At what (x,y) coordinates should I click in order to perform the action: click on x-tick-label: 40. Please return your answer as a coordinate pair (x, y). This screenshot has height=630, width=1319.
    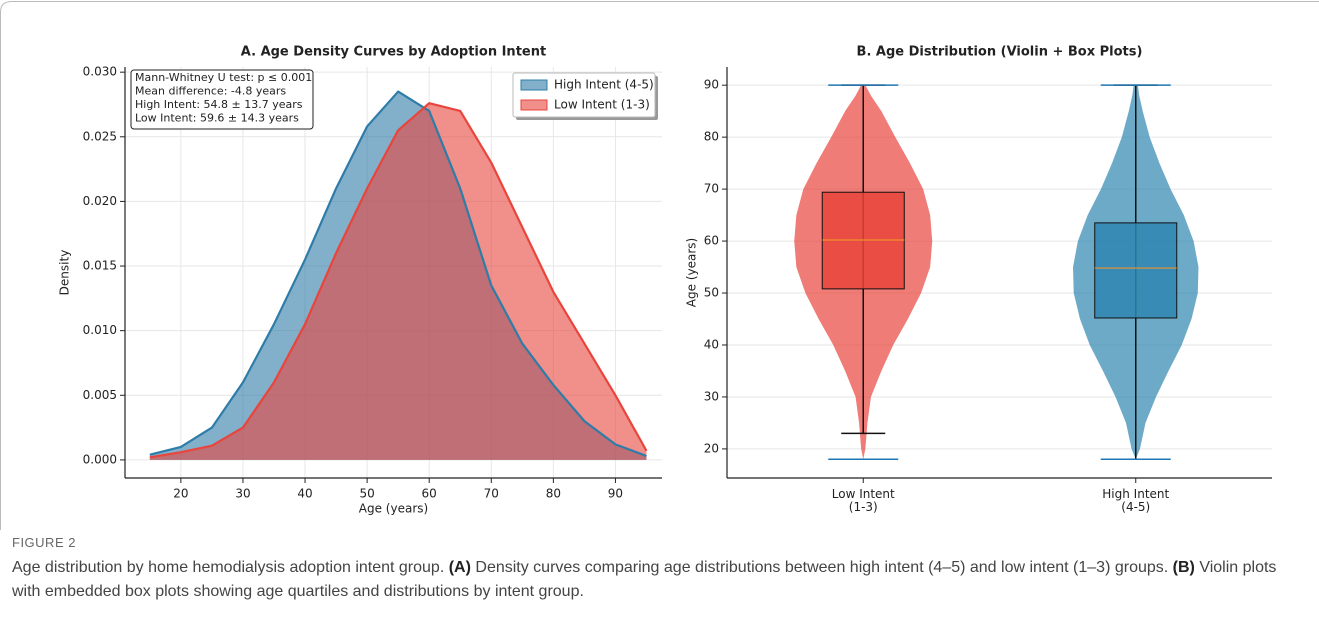
    Looking at the image, I should click on (304, 494).